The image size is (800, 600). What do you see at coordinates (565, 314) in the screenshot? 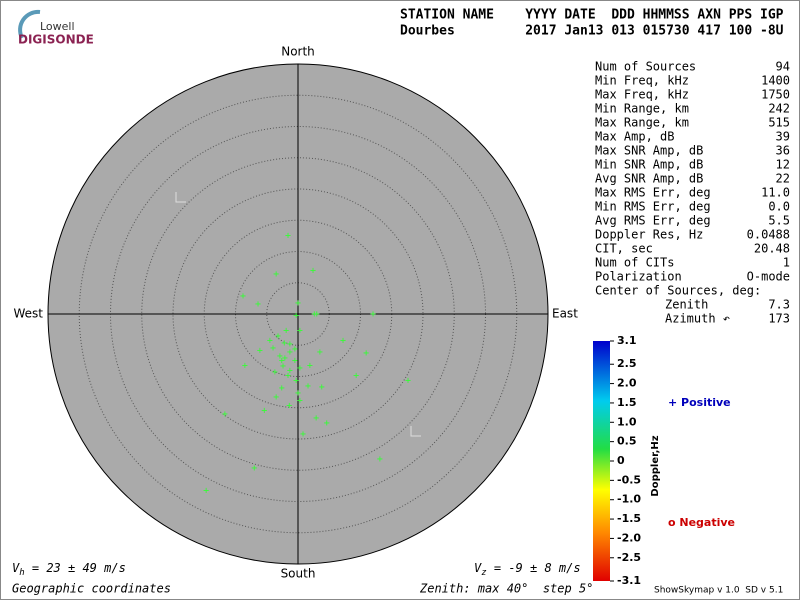
I see `compass-label: East` at bounding box center [565, 314].